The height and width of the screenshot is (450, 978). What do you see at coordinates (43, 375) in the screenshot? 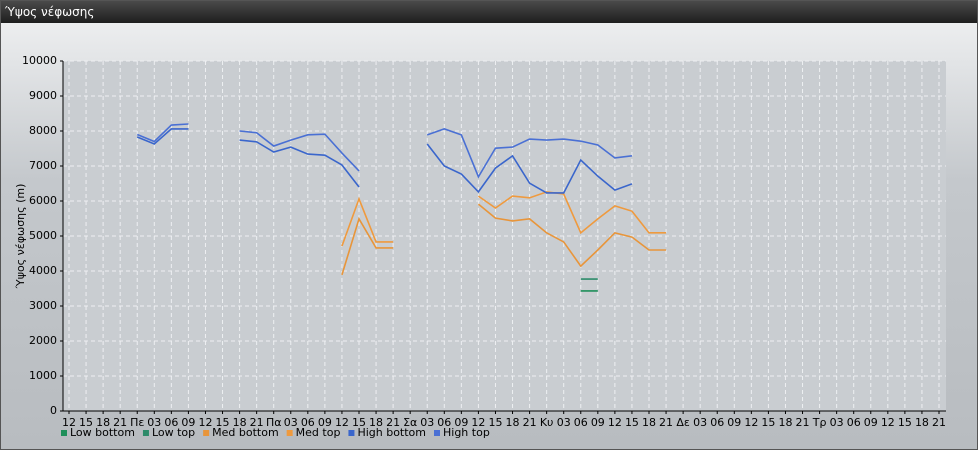
I see `y-tick-label: 1000` at bounding box center [43, 375].